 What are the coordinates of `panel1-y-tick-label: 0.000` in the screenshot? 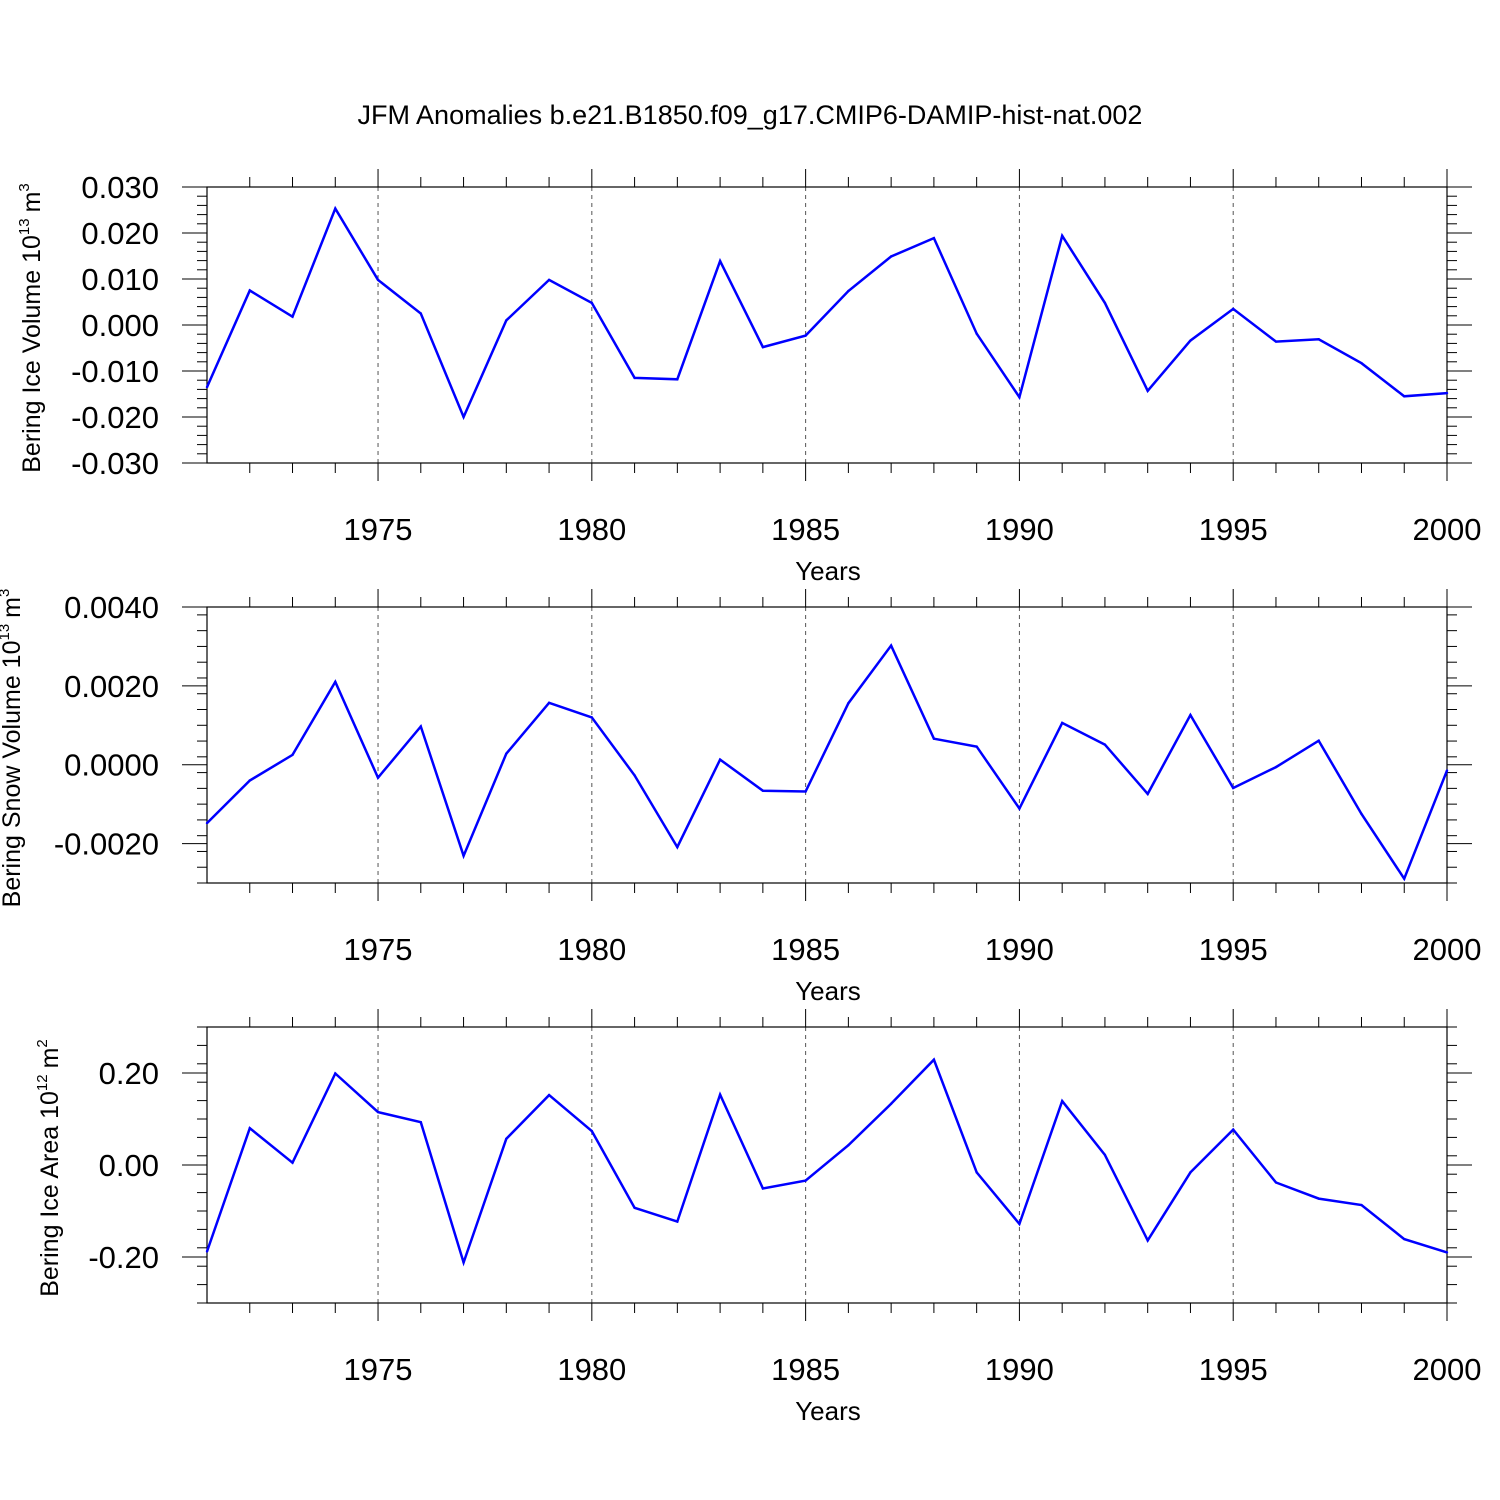 It's located at (120, 325).